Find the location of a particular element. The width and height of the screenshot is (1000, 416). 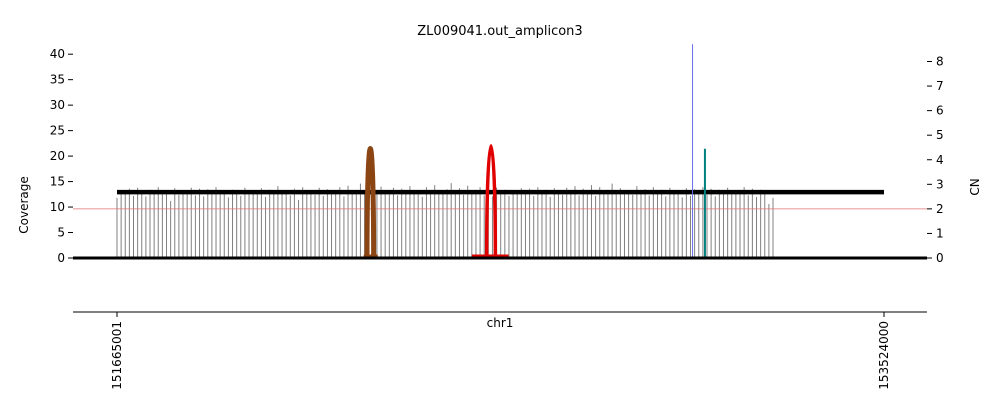

left-y-axis: 0 5 10 15 20 25 30 35 40 is located at coordinates (61, 156).